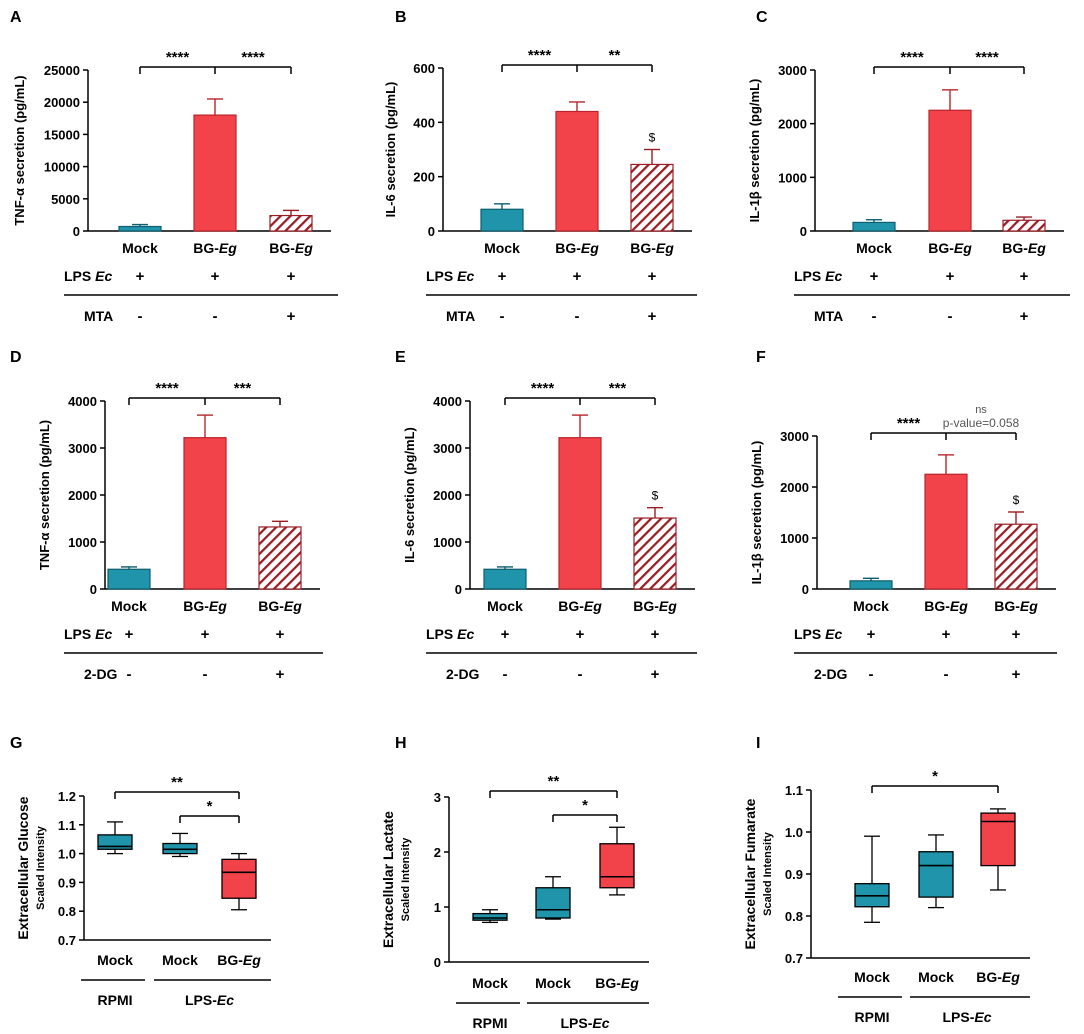 This screenshot has width=1084, height=1034. What do you see at coordinates (437, 907) in the screenshot?
I see `y-tick-label: 1` at bounding box center [437, 907].